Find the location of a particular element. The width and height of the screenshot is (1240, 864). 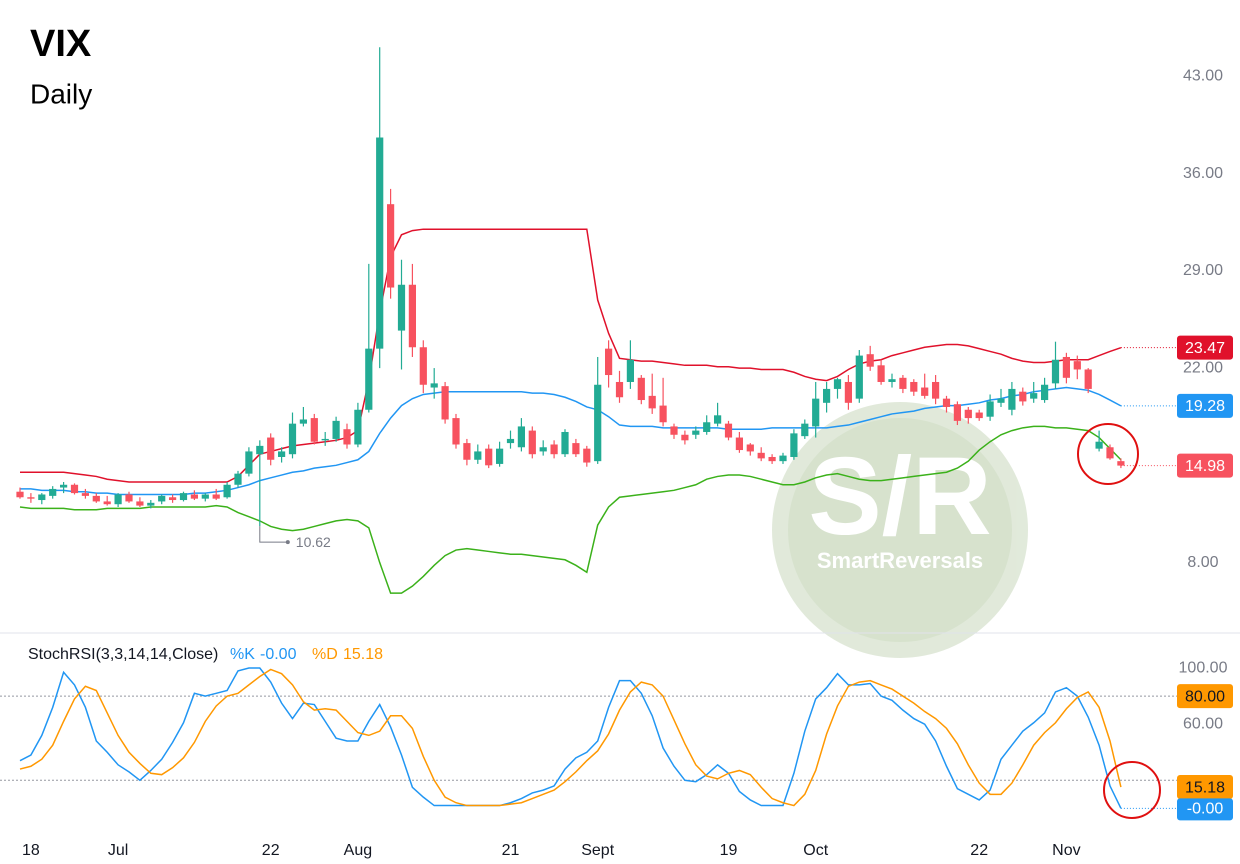

band-line is located at coordinates (571, 441).